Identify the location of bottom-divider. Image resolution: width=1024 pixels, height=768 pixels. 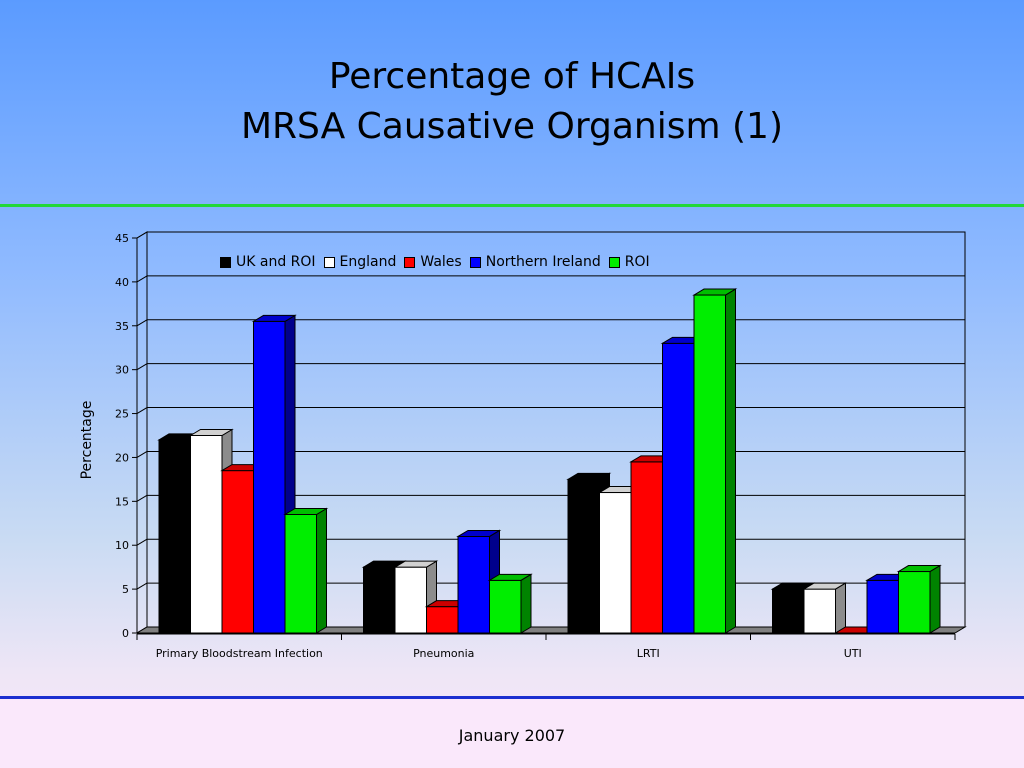
(512, 697).